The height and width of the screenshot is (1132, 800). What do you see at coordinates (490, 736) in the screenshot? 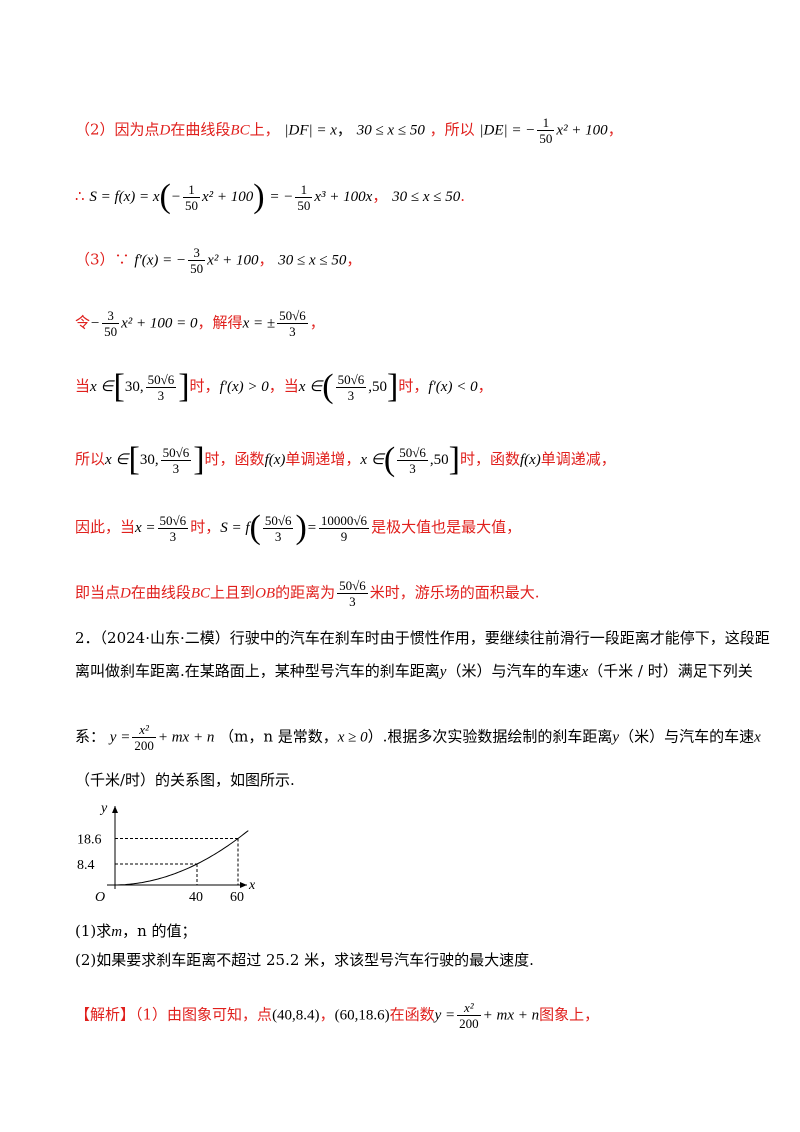
I see `problem-text: ）.根据多次实验数据绘制的刹车距离` at bounding box center [490, 736].